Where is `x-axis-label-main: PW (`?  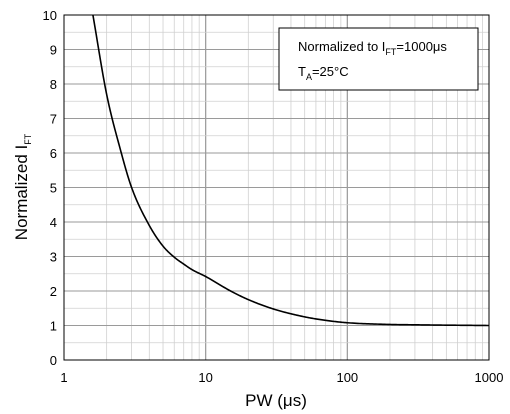
x-axis-label-main: PW ( is located at coordinates (264, 400).